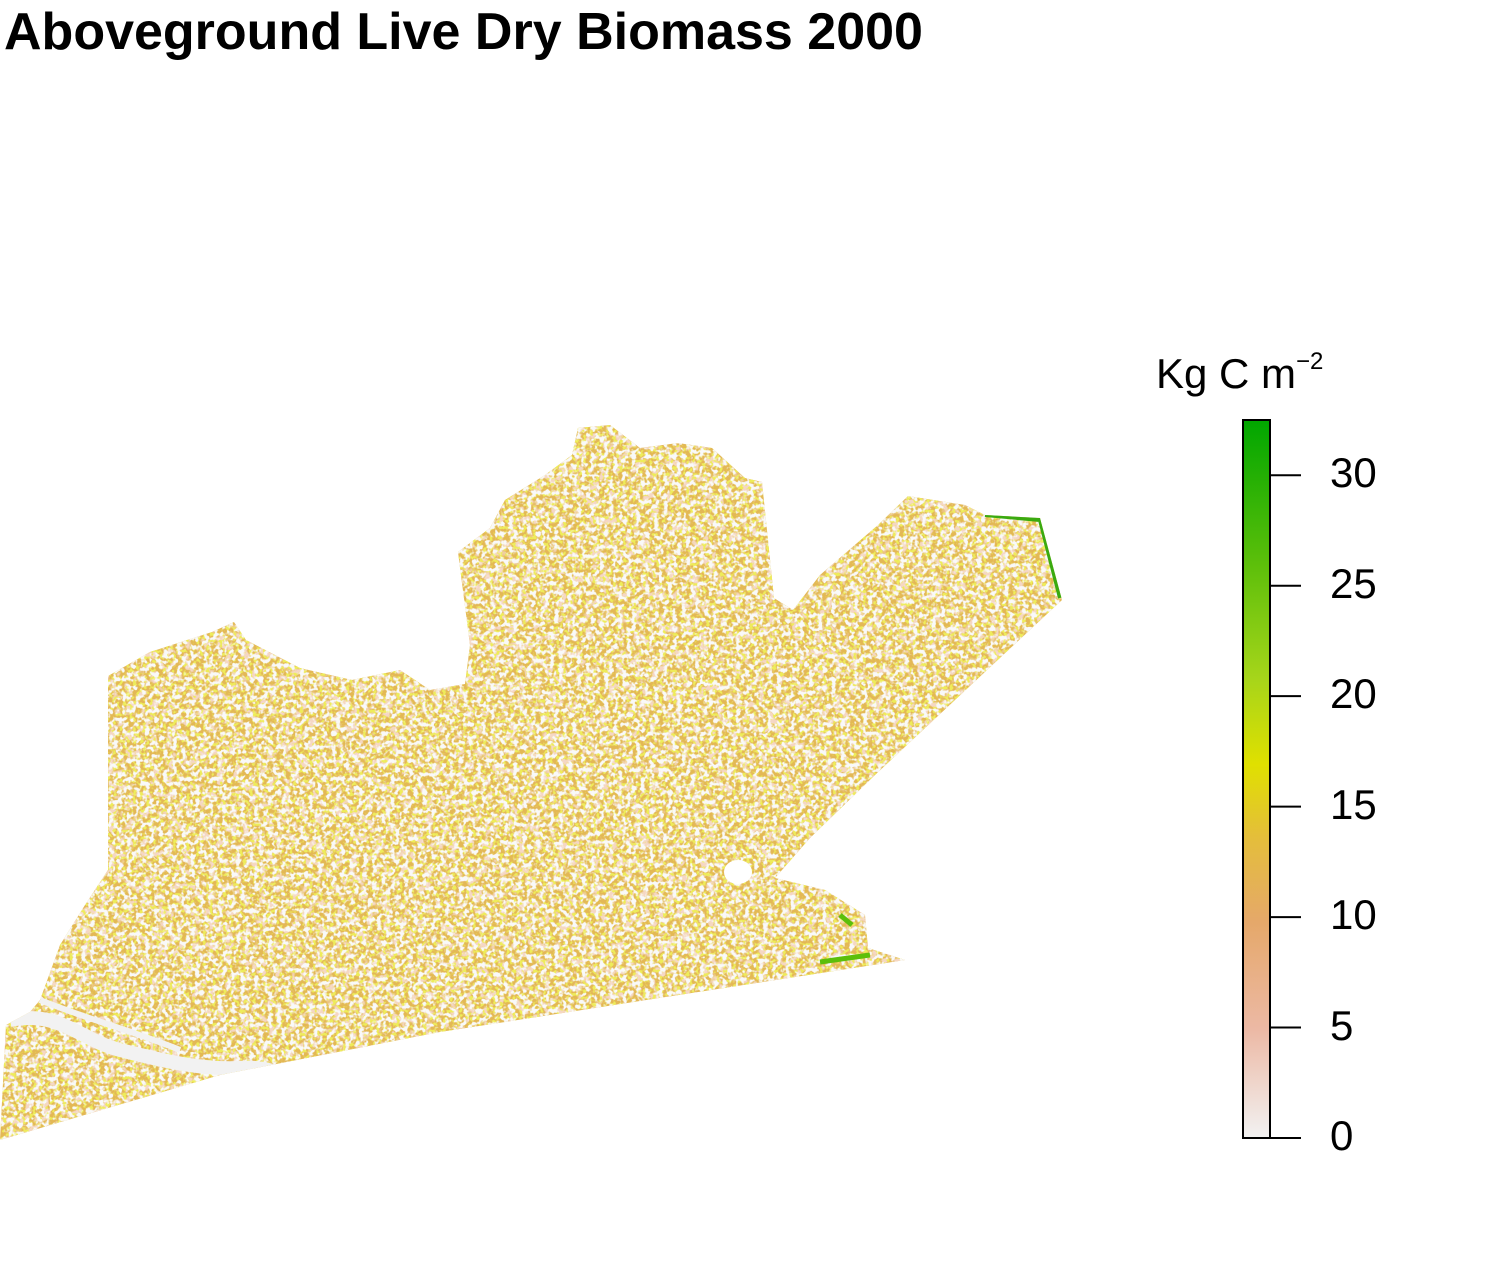  I want to click on legend-tick-label: 0, so click(1342, 1135).